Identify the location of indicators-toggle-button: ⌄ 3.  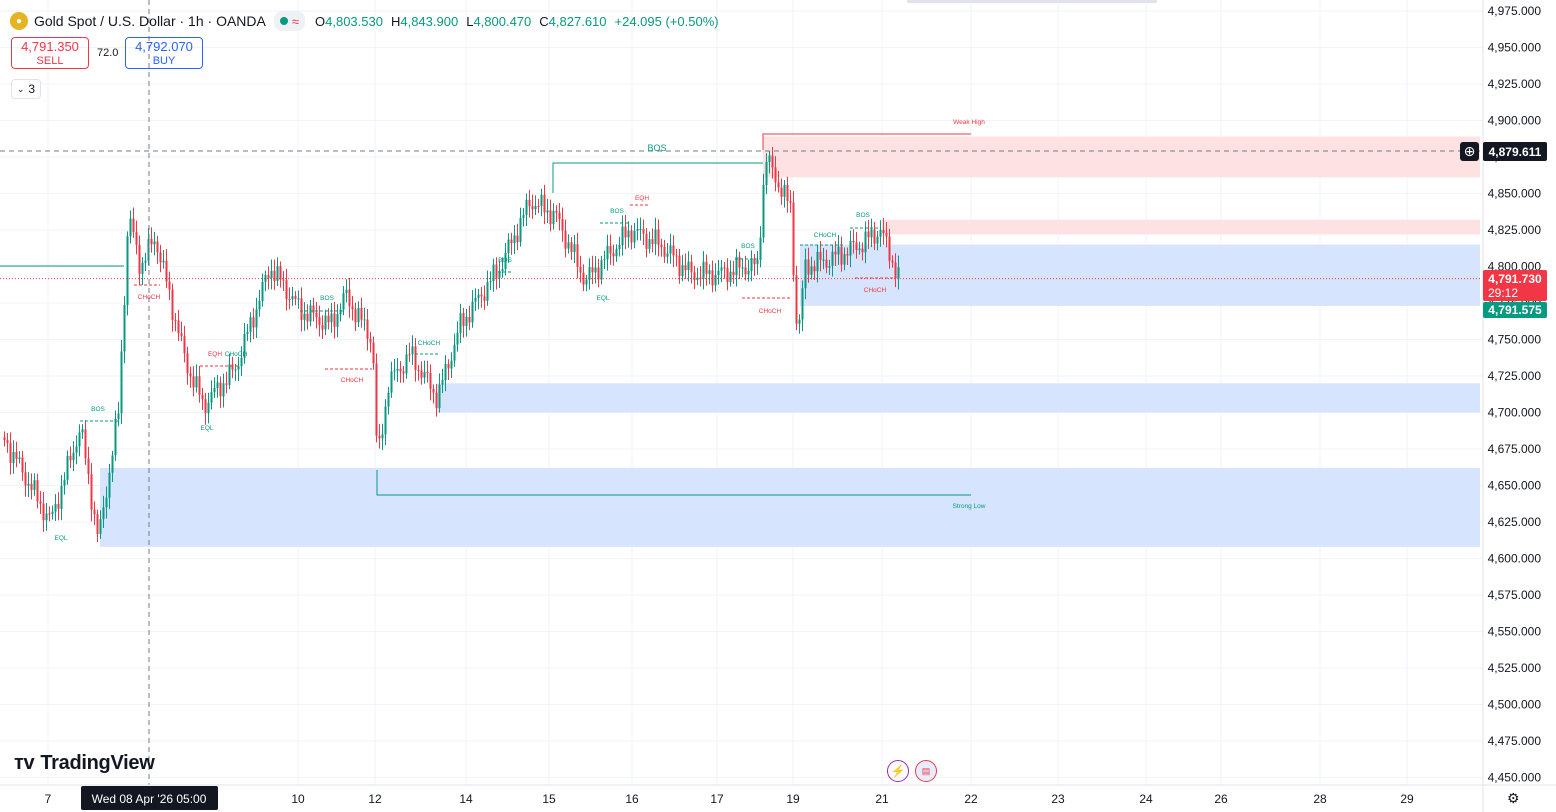
(26, 89).